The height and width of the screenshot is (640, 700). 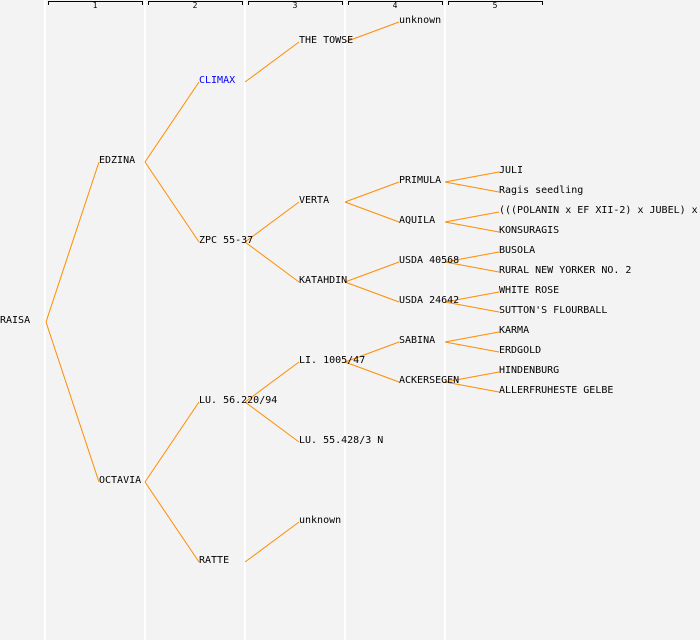 I want to click on ancestor-node: PRIMULA, so click(x=420, y=180).